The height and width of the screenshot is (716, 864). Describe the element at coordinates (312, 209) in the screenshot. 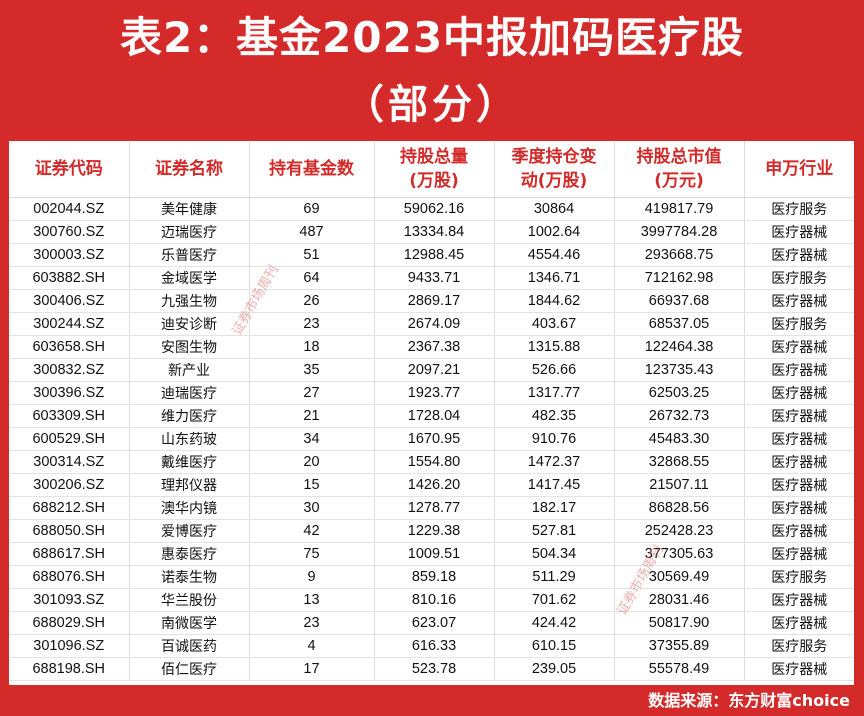

I see `cell-fund-count: 69` at that location.